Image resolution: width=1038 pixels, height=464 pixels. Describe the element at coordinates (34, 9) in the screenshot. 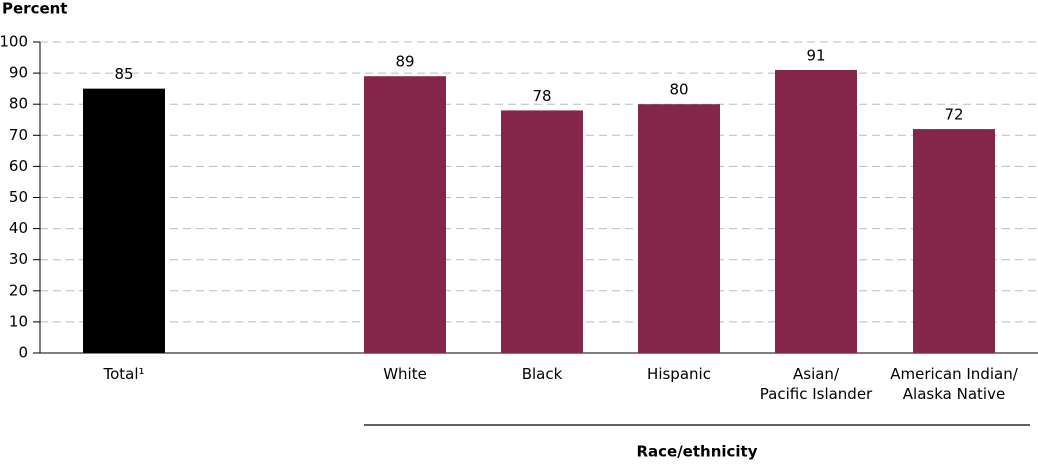

I see `y-axis-label: Percent` at that location.